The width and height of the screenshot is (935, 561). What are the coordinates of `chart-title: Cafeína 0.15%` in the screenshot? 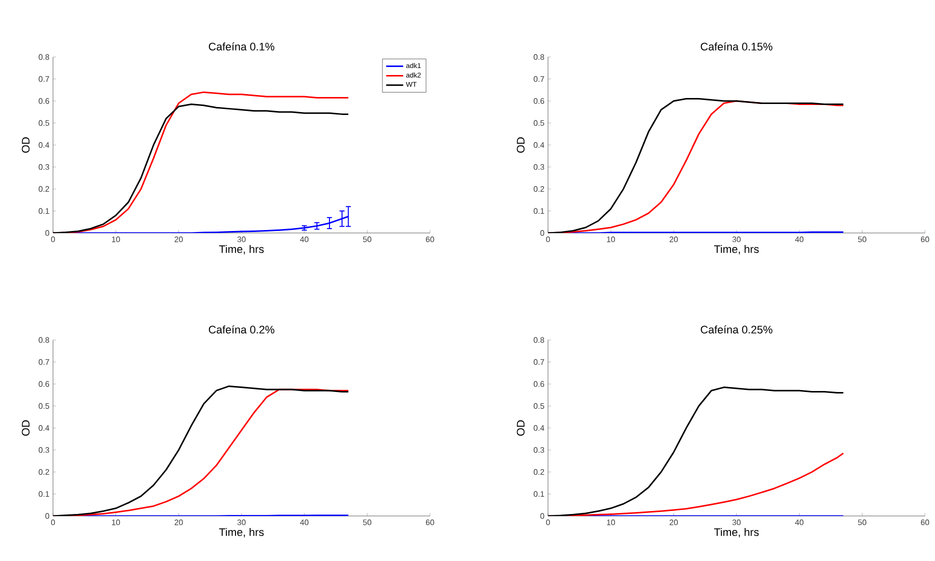 It's located at (736, 46).